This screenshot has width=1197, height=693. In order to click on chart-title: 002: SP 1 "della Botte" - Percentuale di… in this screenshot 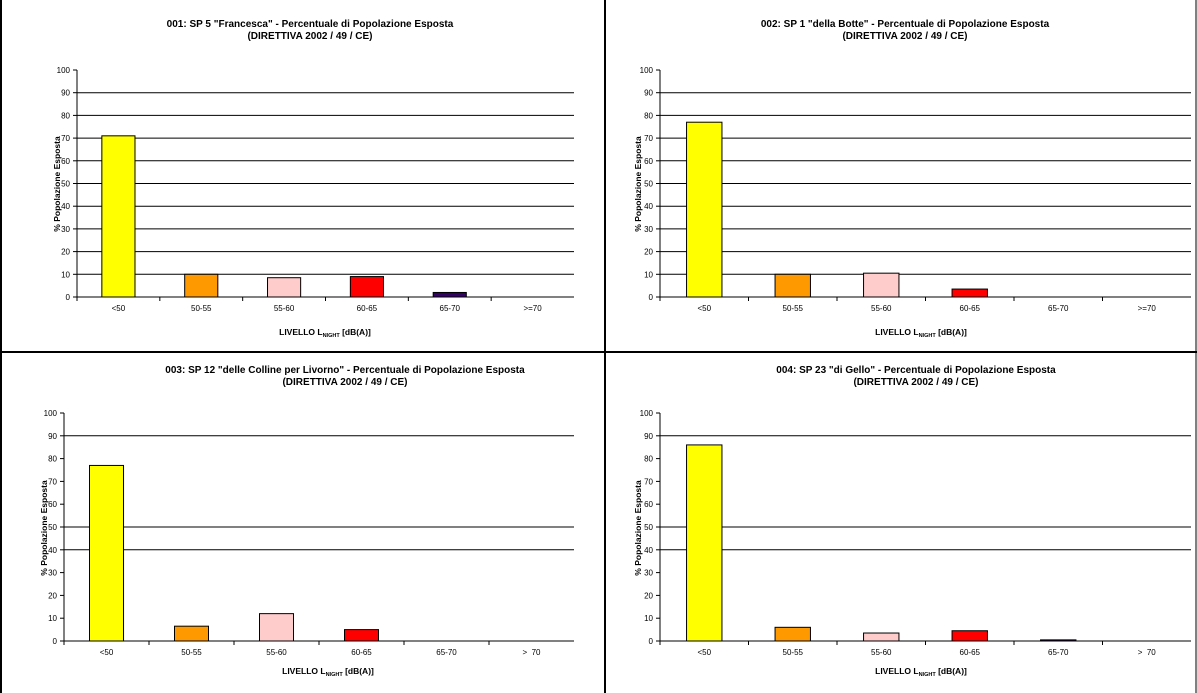, I will do `click(905, 24)`.